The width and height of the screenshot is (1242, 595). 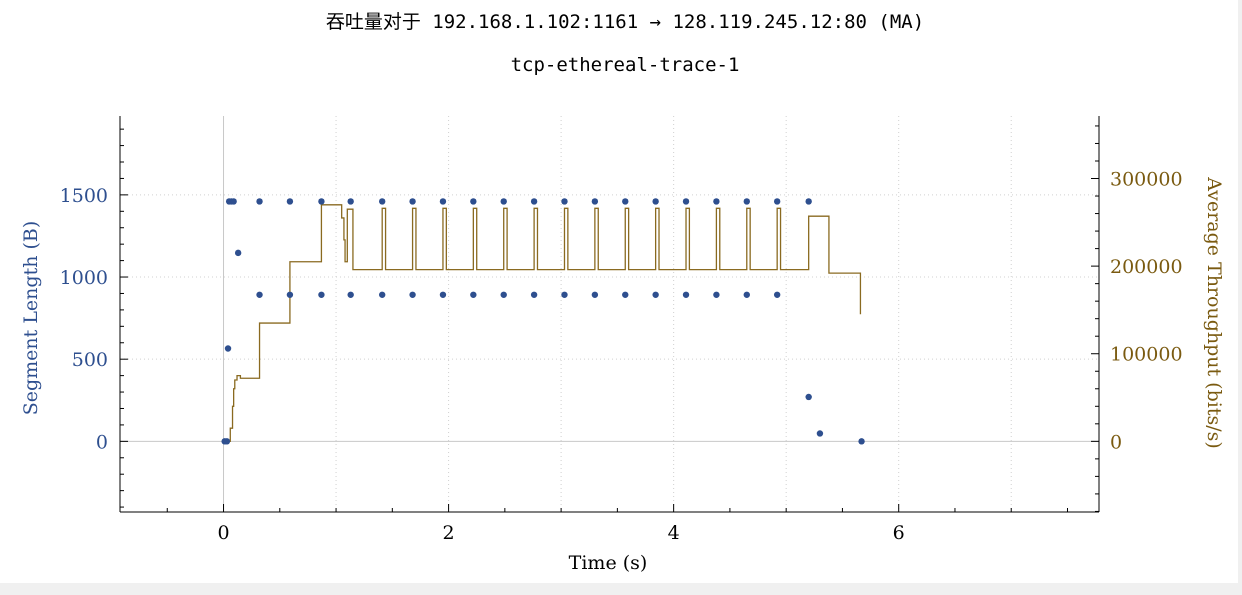 What do you see at coordinates (674, 533) in the screenshot?
I see `x-tick-label: 4` at bounding box center [674, 533].